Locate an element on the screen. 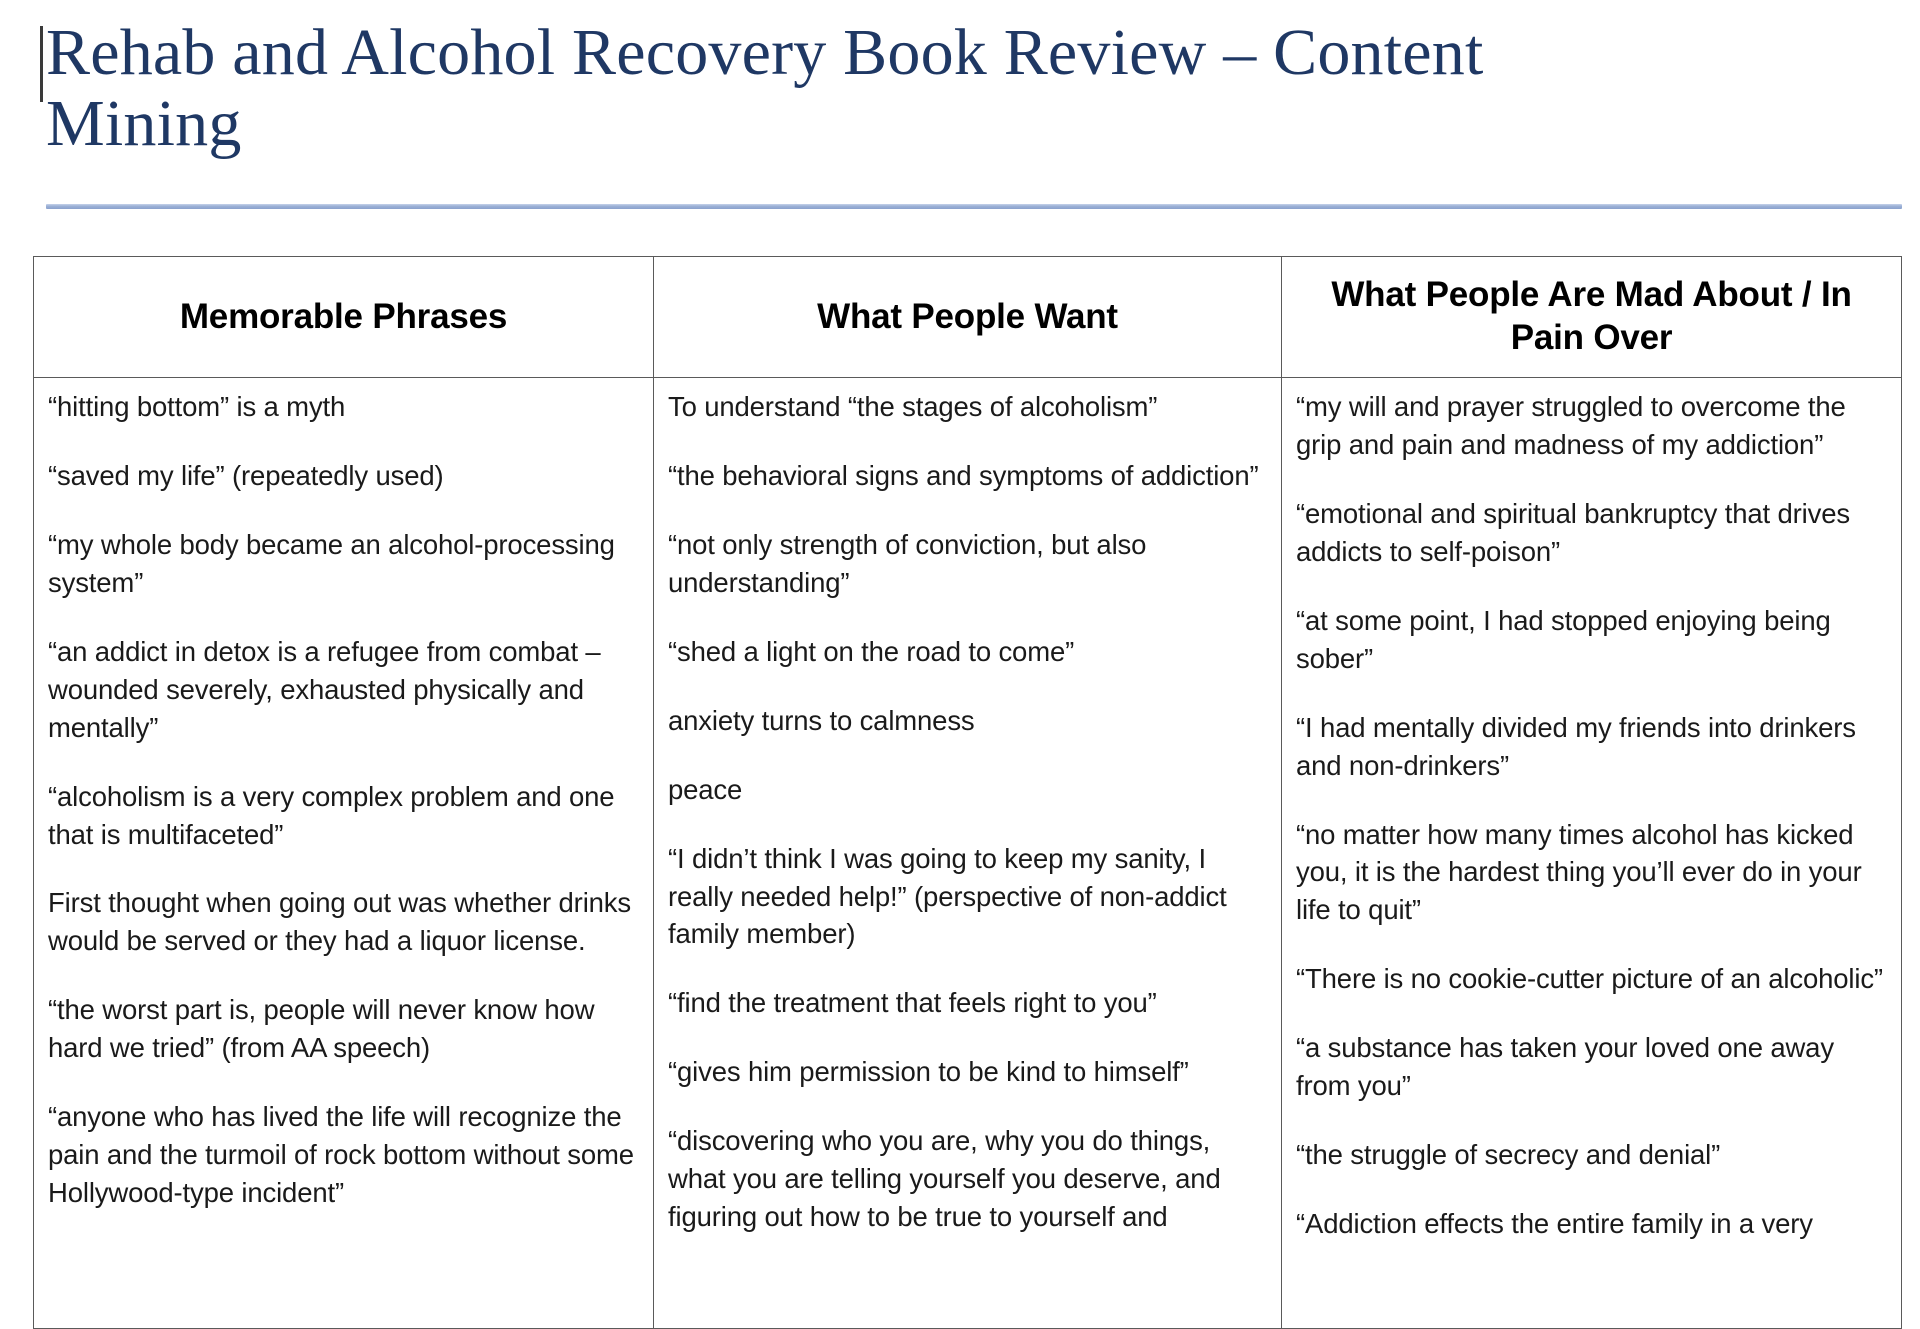 The height and width of the screenshot is (1329, 1920). column-header-label: What People Are Mad About / In Pain Over is located at coordinates (1591, 316).